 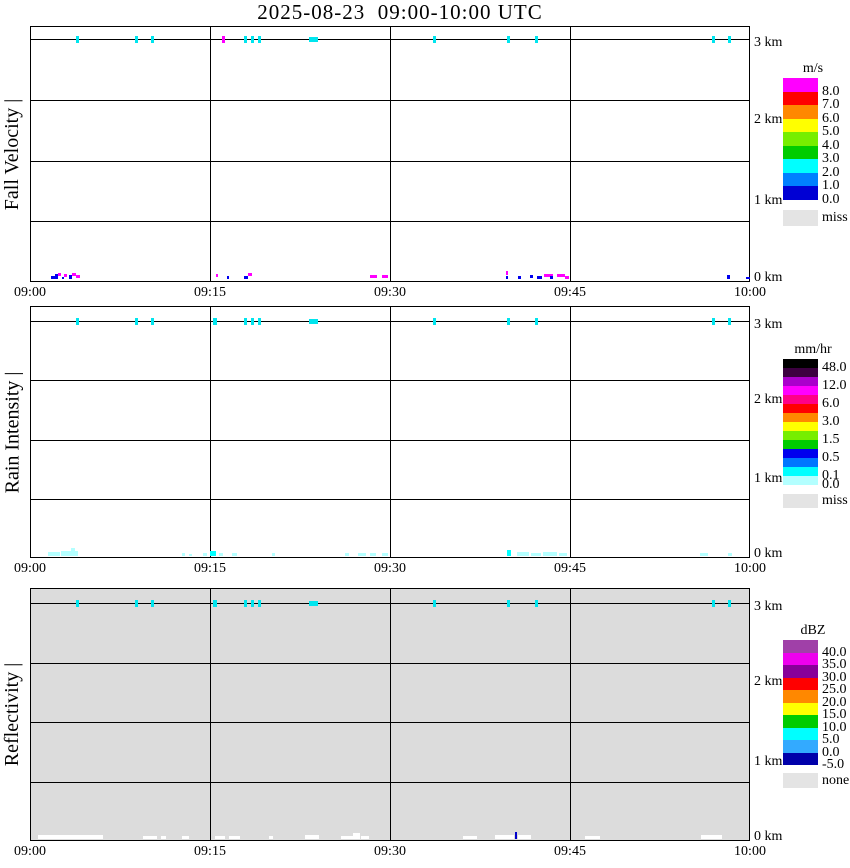 I want to click on height-tick-label: 0 km, so click(x=768, y=277).